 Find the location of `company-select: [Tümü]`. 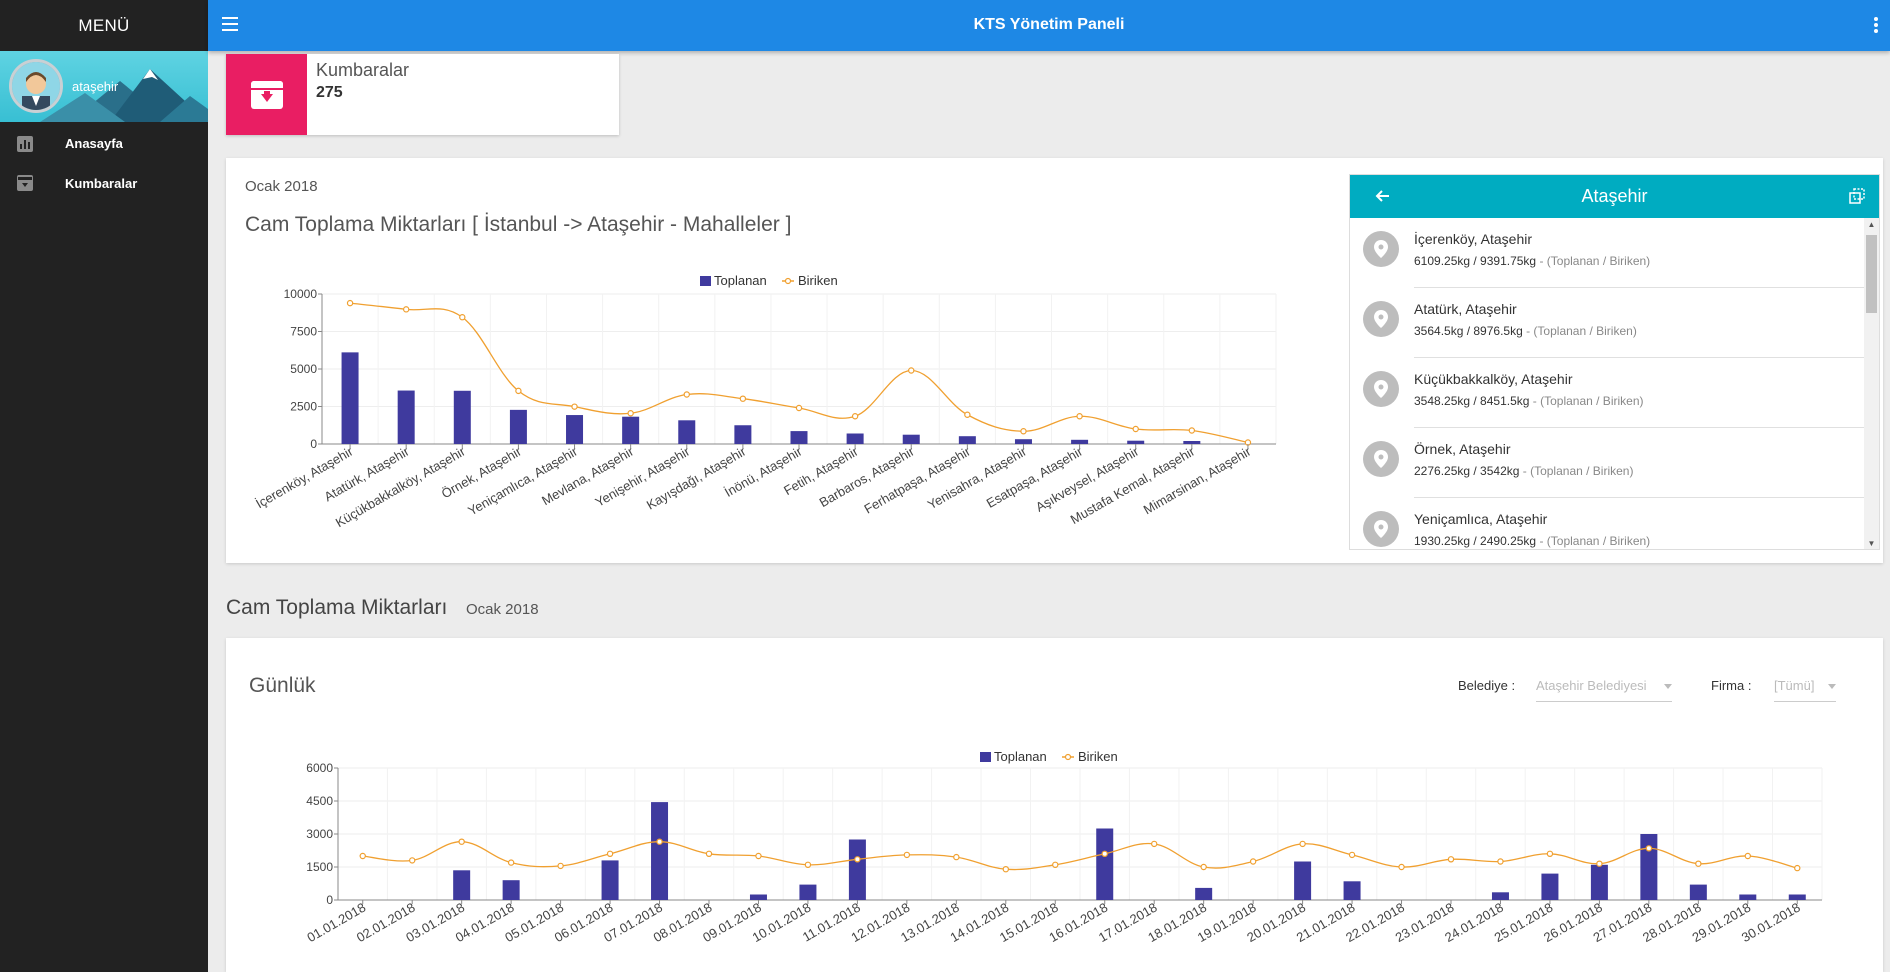

company-select: [Tümü] is located at coordinates (1805, 690).